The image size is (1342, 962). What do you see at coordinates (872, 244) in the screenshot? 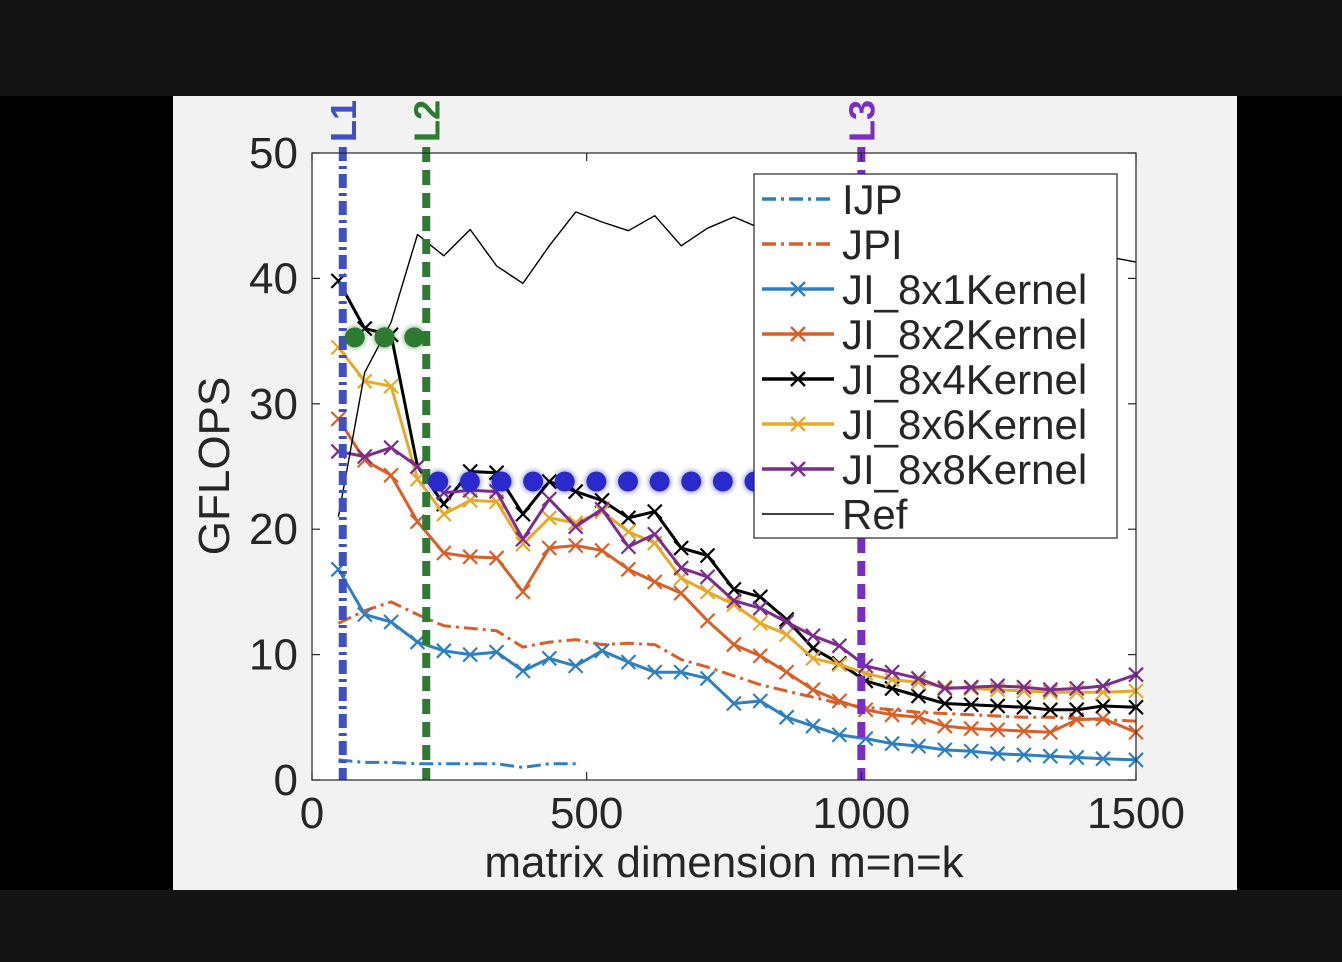
I see `legend-label-jpi: JPI` at bounding box center [872, 244].